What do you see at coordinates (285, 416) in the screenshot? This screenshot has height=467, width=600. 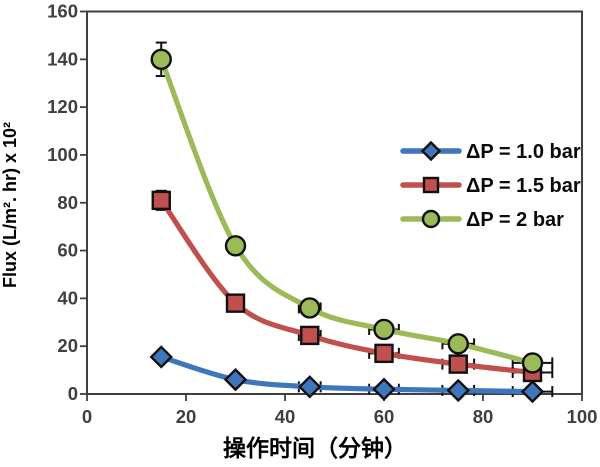 I see `x-tick-label: 40` at bounding box center [285, 416].